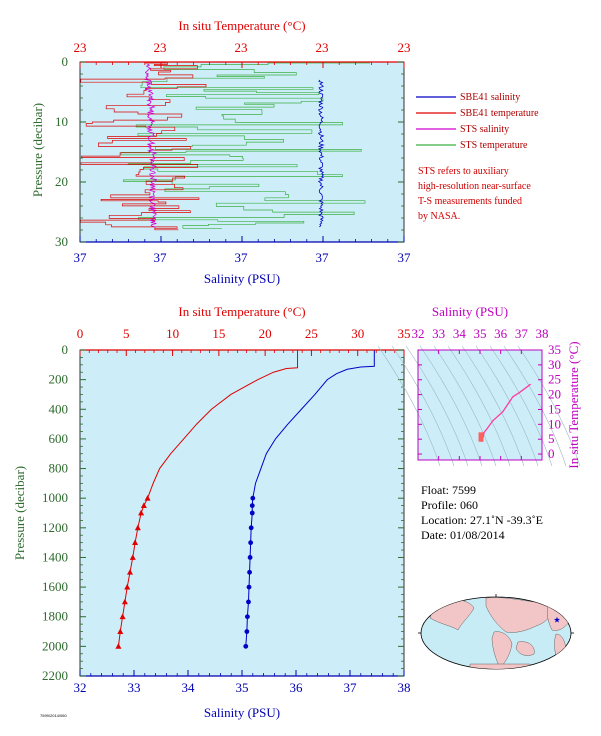 The width and height of the screenshot is (601, 736). What do you see at coordinates (61, 241) in the screenshot?
I see `top-y-tick: 30` at bounding box center [61, 241].